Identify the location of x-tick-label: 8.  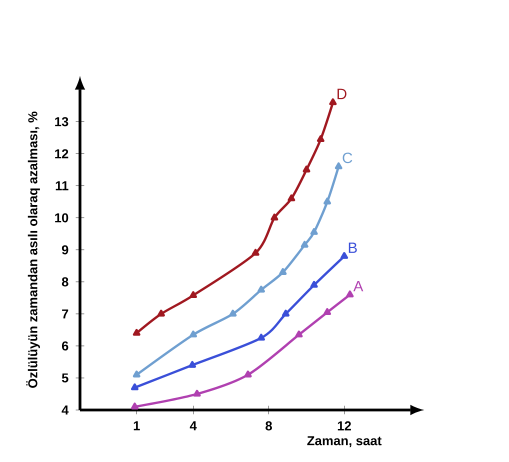
(269, 425).